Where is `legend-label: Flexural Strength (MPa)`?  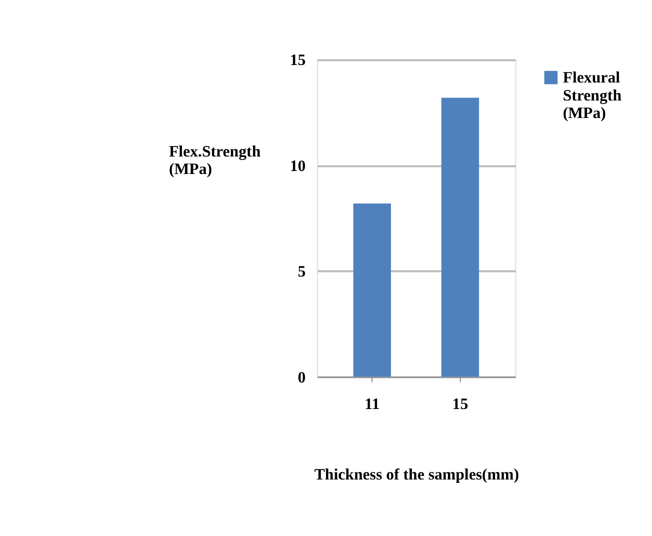 legend-label: Flexural Strength (MPa) is located at coordinates (592, 96).